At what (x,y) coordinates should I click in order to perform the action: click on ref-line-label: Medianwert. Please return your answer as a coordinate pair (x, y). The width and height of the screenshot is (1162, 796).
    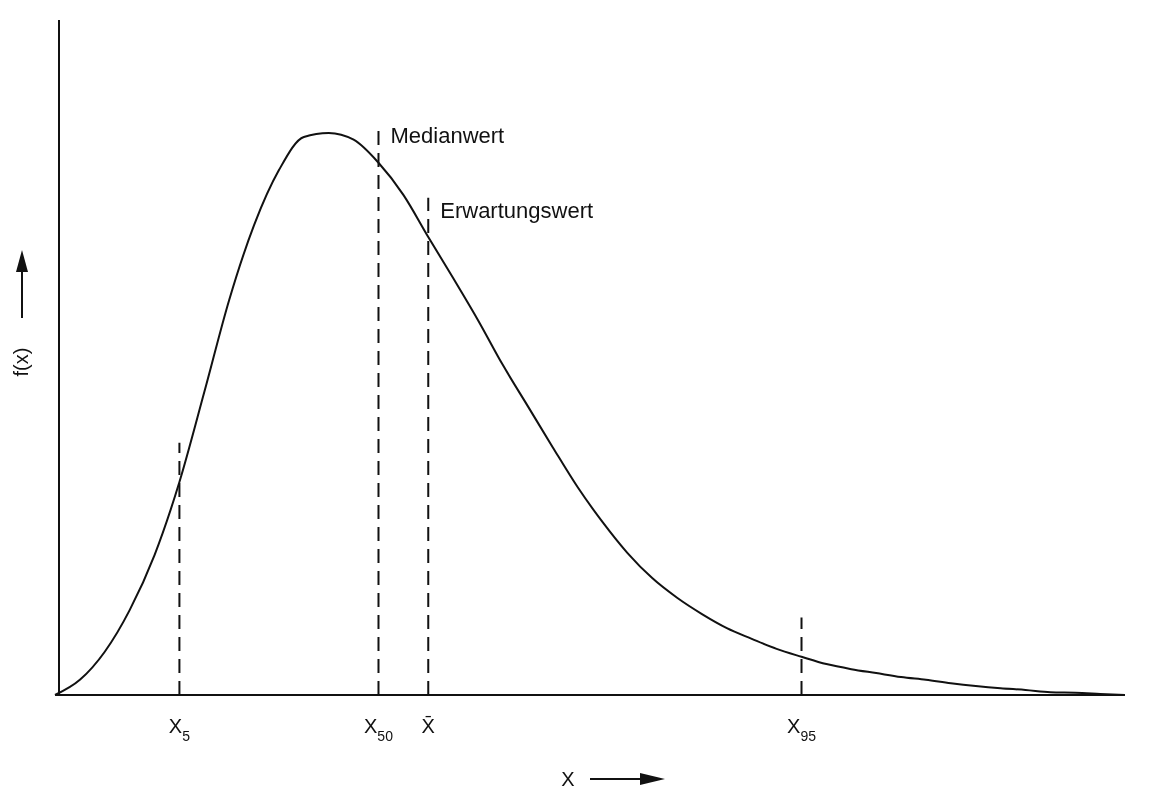
    Looking at the image, I should click on (447, 136).